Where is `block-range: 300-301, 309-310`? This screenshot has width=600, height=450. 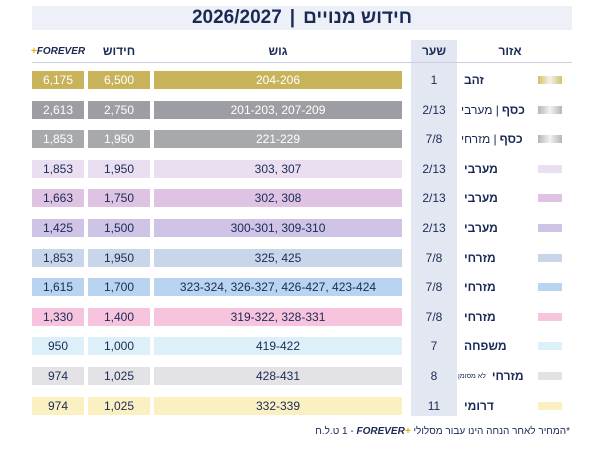
block-range: 300-301, 309-310 is located at coordinates (278, 228).